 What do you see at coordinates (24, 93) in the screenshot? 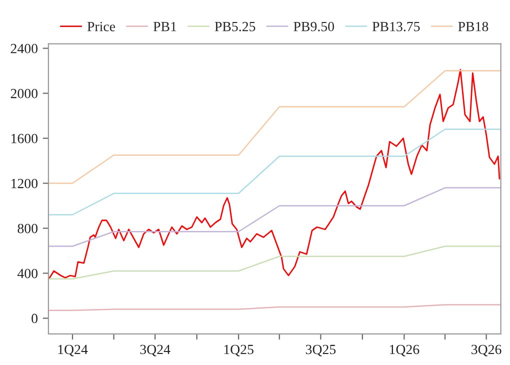
I see `y-tick-label: 2000` at bounding box center [24, 93].